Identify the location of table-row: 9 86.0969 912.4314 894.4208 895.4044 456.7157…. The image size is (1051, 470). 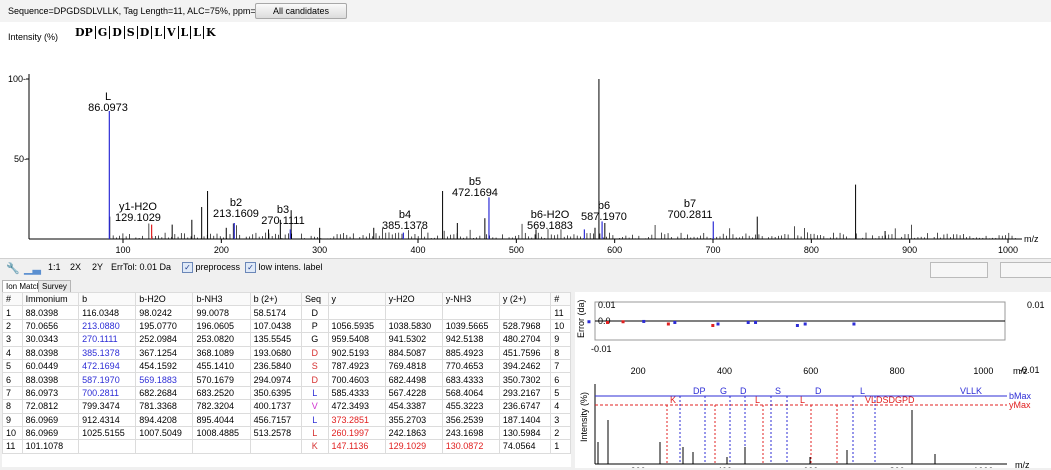
(286, 419).